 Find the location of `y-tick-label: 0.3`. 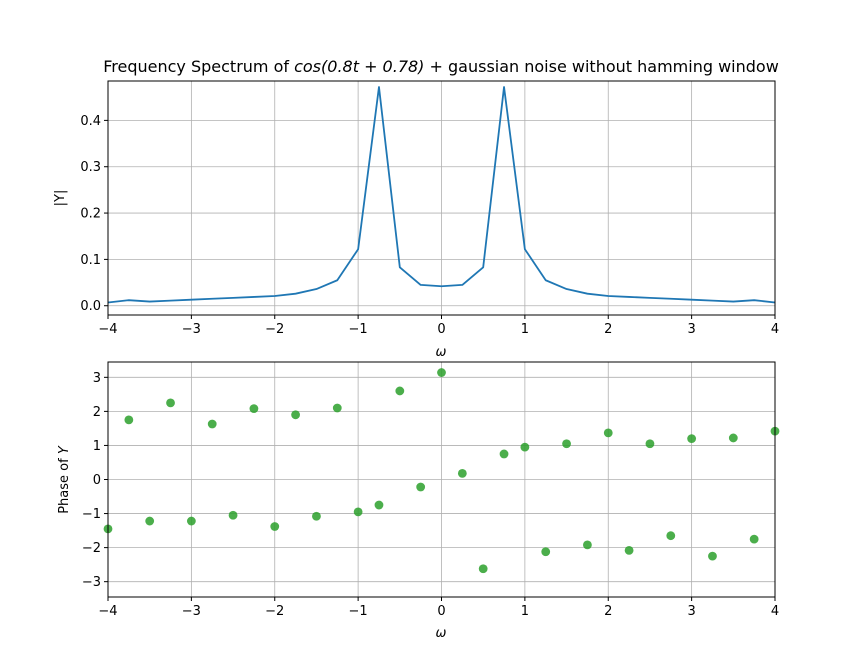

y-tick-label: 0.3 is located at coordinates (90, 167).